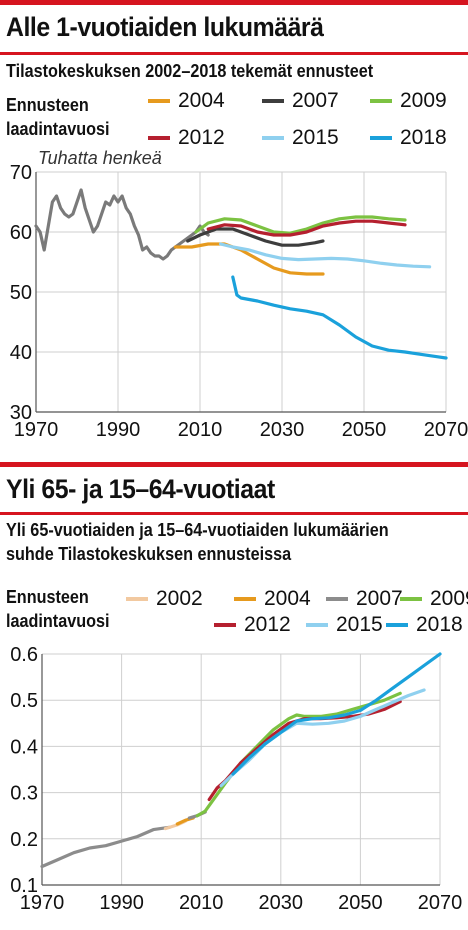 This screenshot has height=930, width=468. What do you see at coordinates (234, 2) in the screenshot?
I see `top-accent-bar` at bounding box center [234, 2].